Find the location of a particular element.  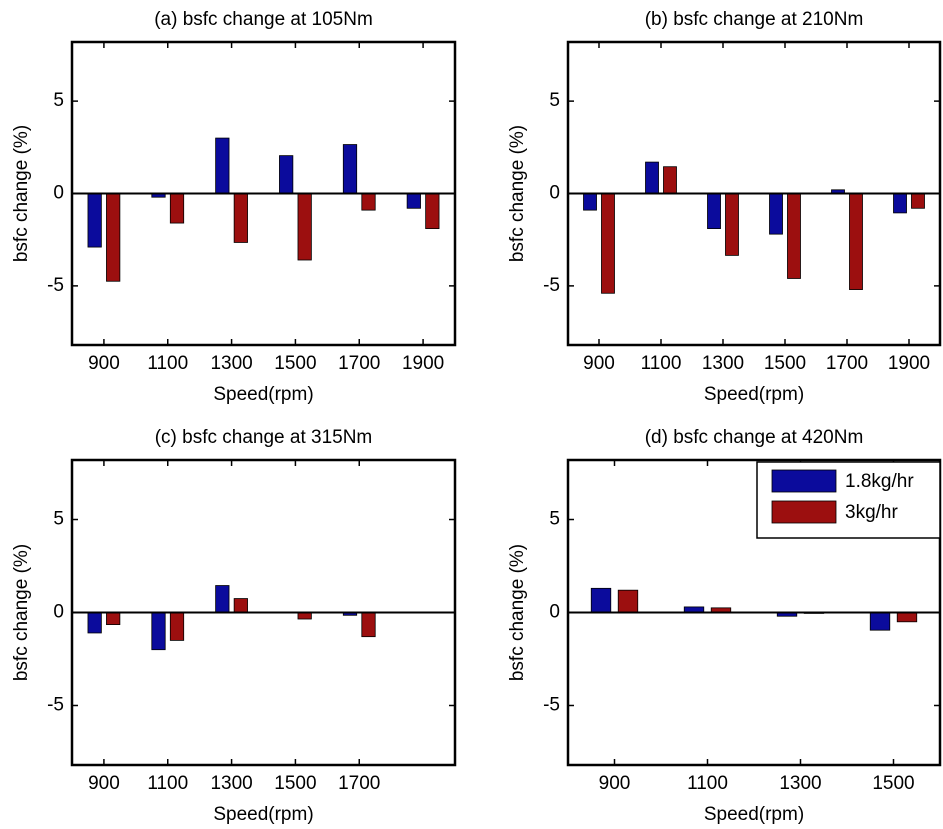

legend-label: 3kg/hr is located at coordinates (871, 512).